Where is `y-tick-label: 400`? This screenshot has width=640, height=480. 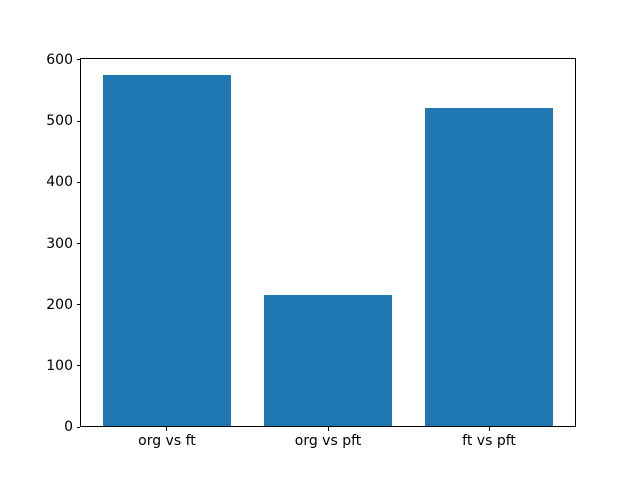 y-tick-label: 400 is located at coordinates (59, 182).